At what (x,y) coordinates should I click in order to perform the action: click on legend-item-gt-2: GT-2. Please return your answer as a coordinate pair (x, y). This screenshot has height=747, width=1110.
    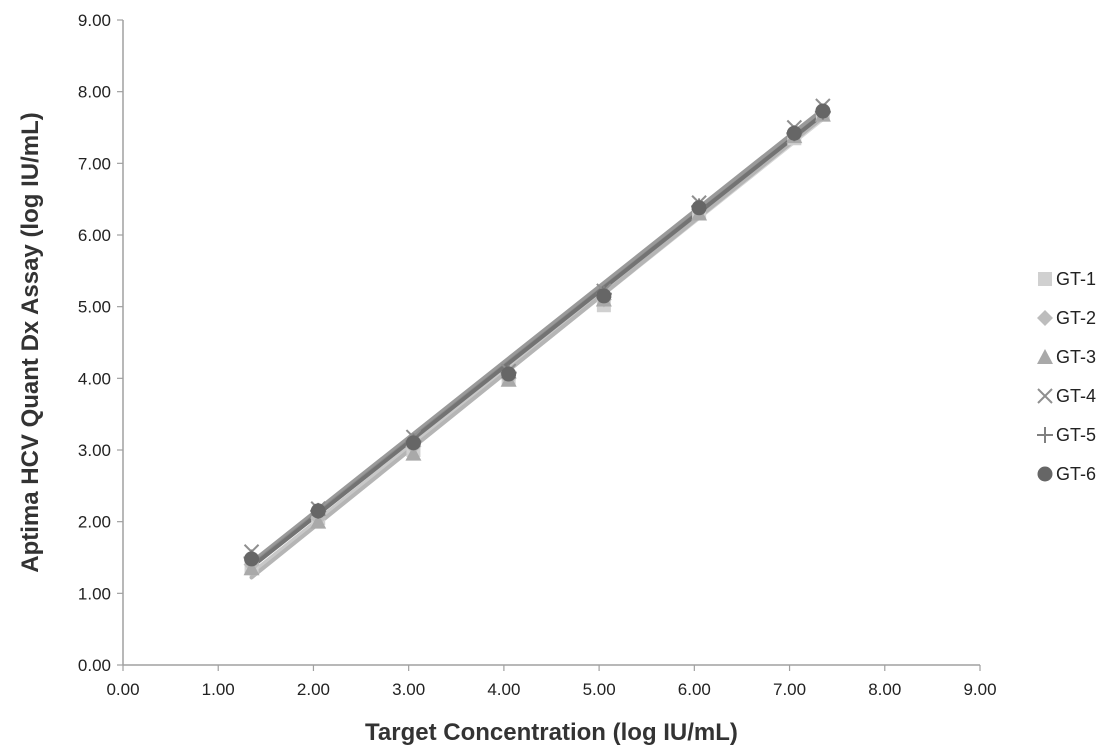
    Looking at the image, I should click on (1066, 318).